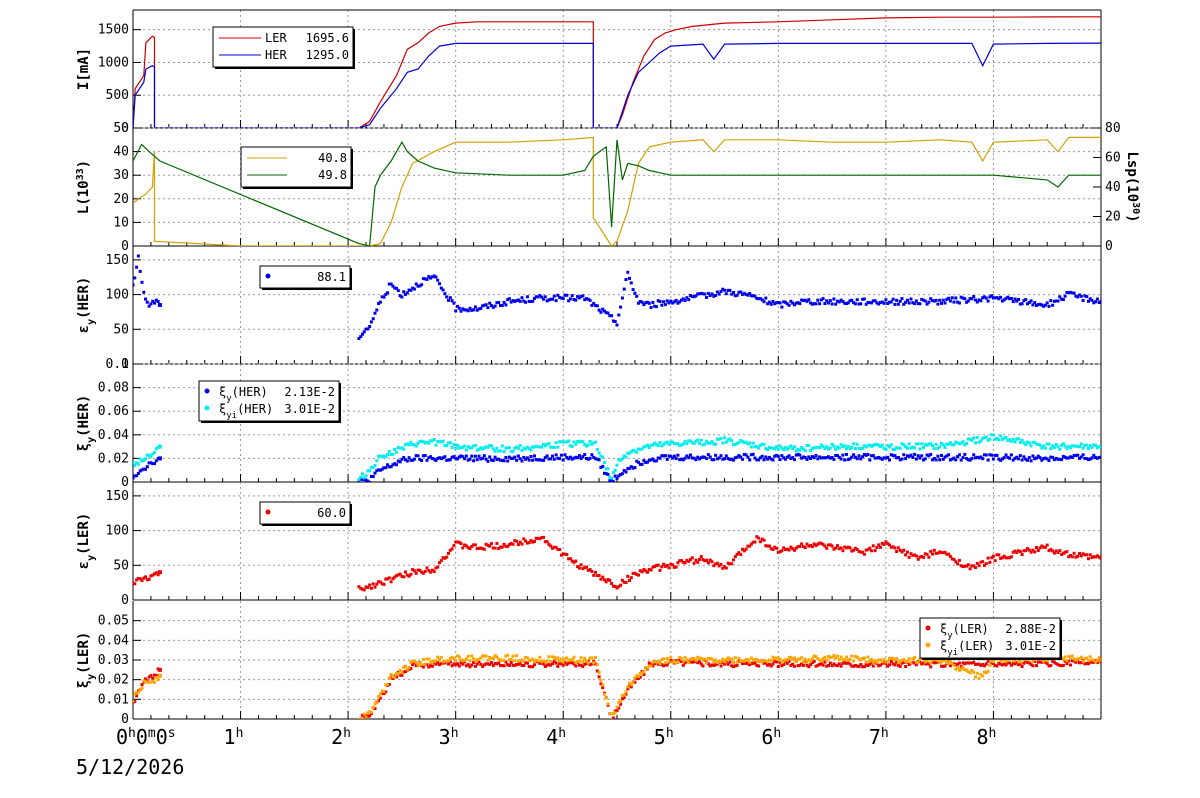  What do you see at coordinates (971, 629) in the screenshot?
I see `legend-label-rest: (LER)` at bounding box center [971, 629].